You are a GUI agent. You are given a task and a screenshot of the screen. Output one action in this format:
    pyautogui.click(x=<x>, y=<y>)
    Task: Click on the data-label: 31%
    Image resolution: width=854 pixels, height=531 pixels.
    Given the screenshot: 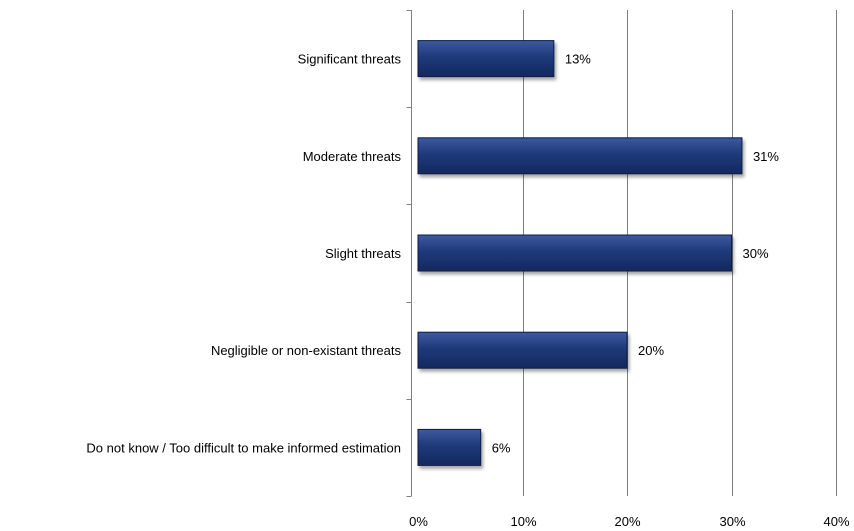 What is the action you would take?
    pyautogui.click(x=766, y=156)
    